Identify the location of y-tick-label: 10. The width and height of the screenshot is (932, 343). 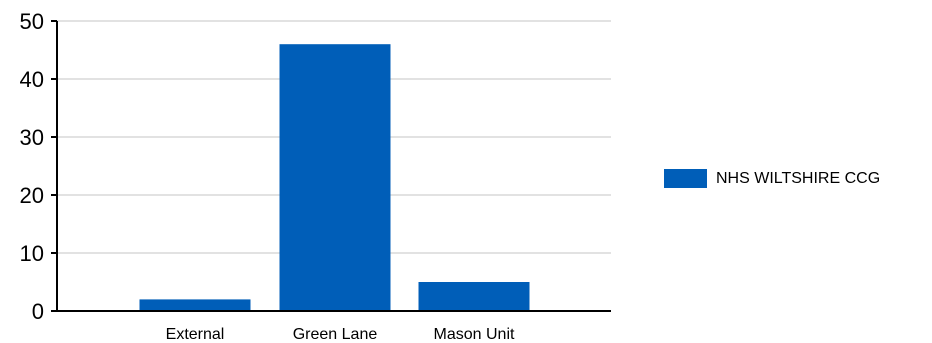
(32, 253).